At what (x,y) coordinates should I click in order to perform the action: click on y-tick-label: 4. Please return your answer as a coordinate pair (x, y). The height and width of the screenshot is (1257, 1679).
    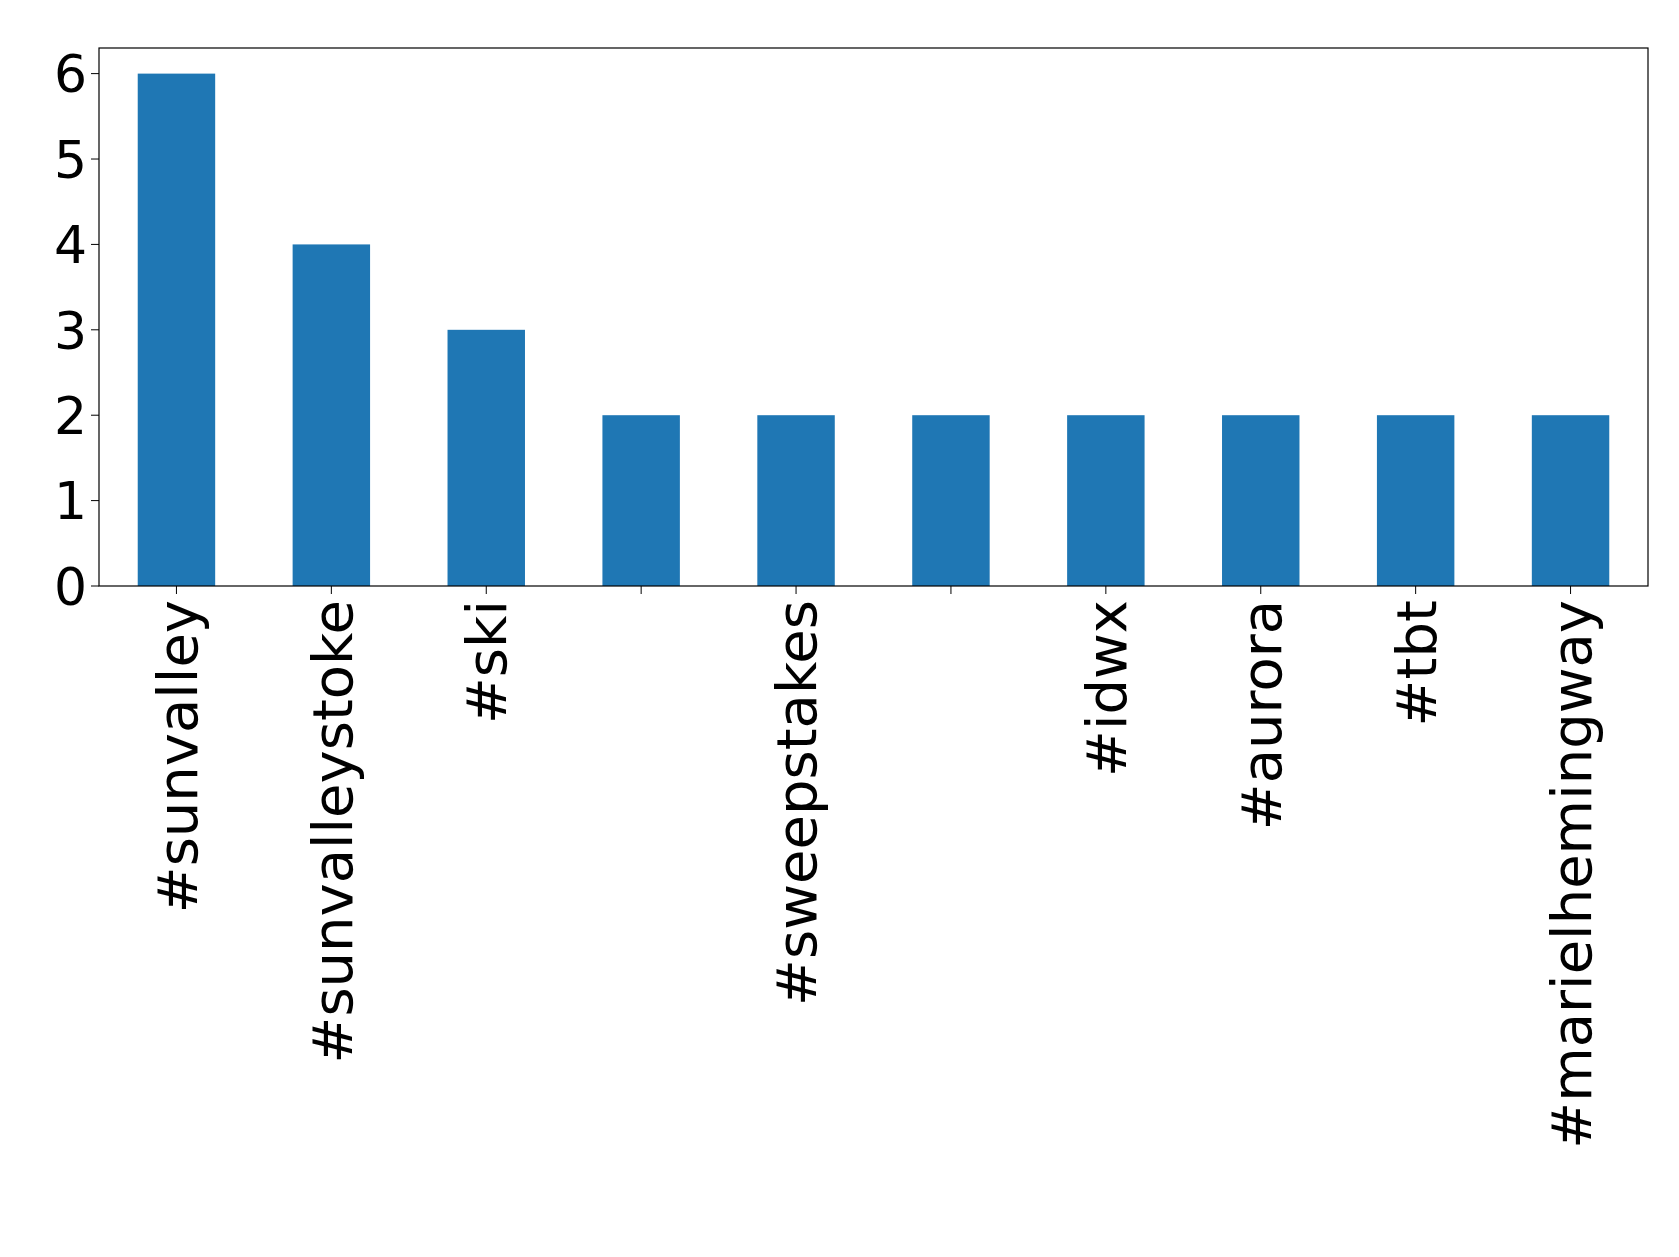
    Looking at the image, I should click on (70, 245).